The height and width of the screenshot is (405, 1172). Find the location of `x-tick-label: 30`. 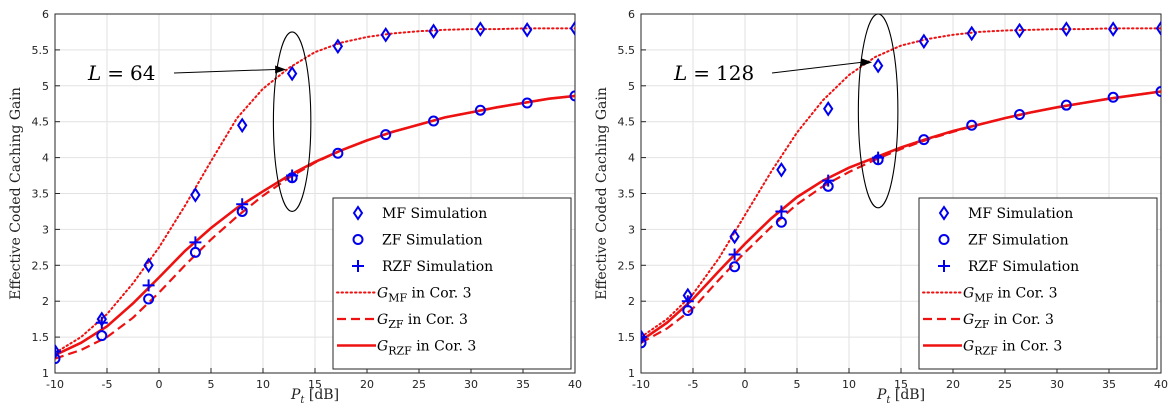

x-tick-label: 30 is located at coordinates (471, 384).